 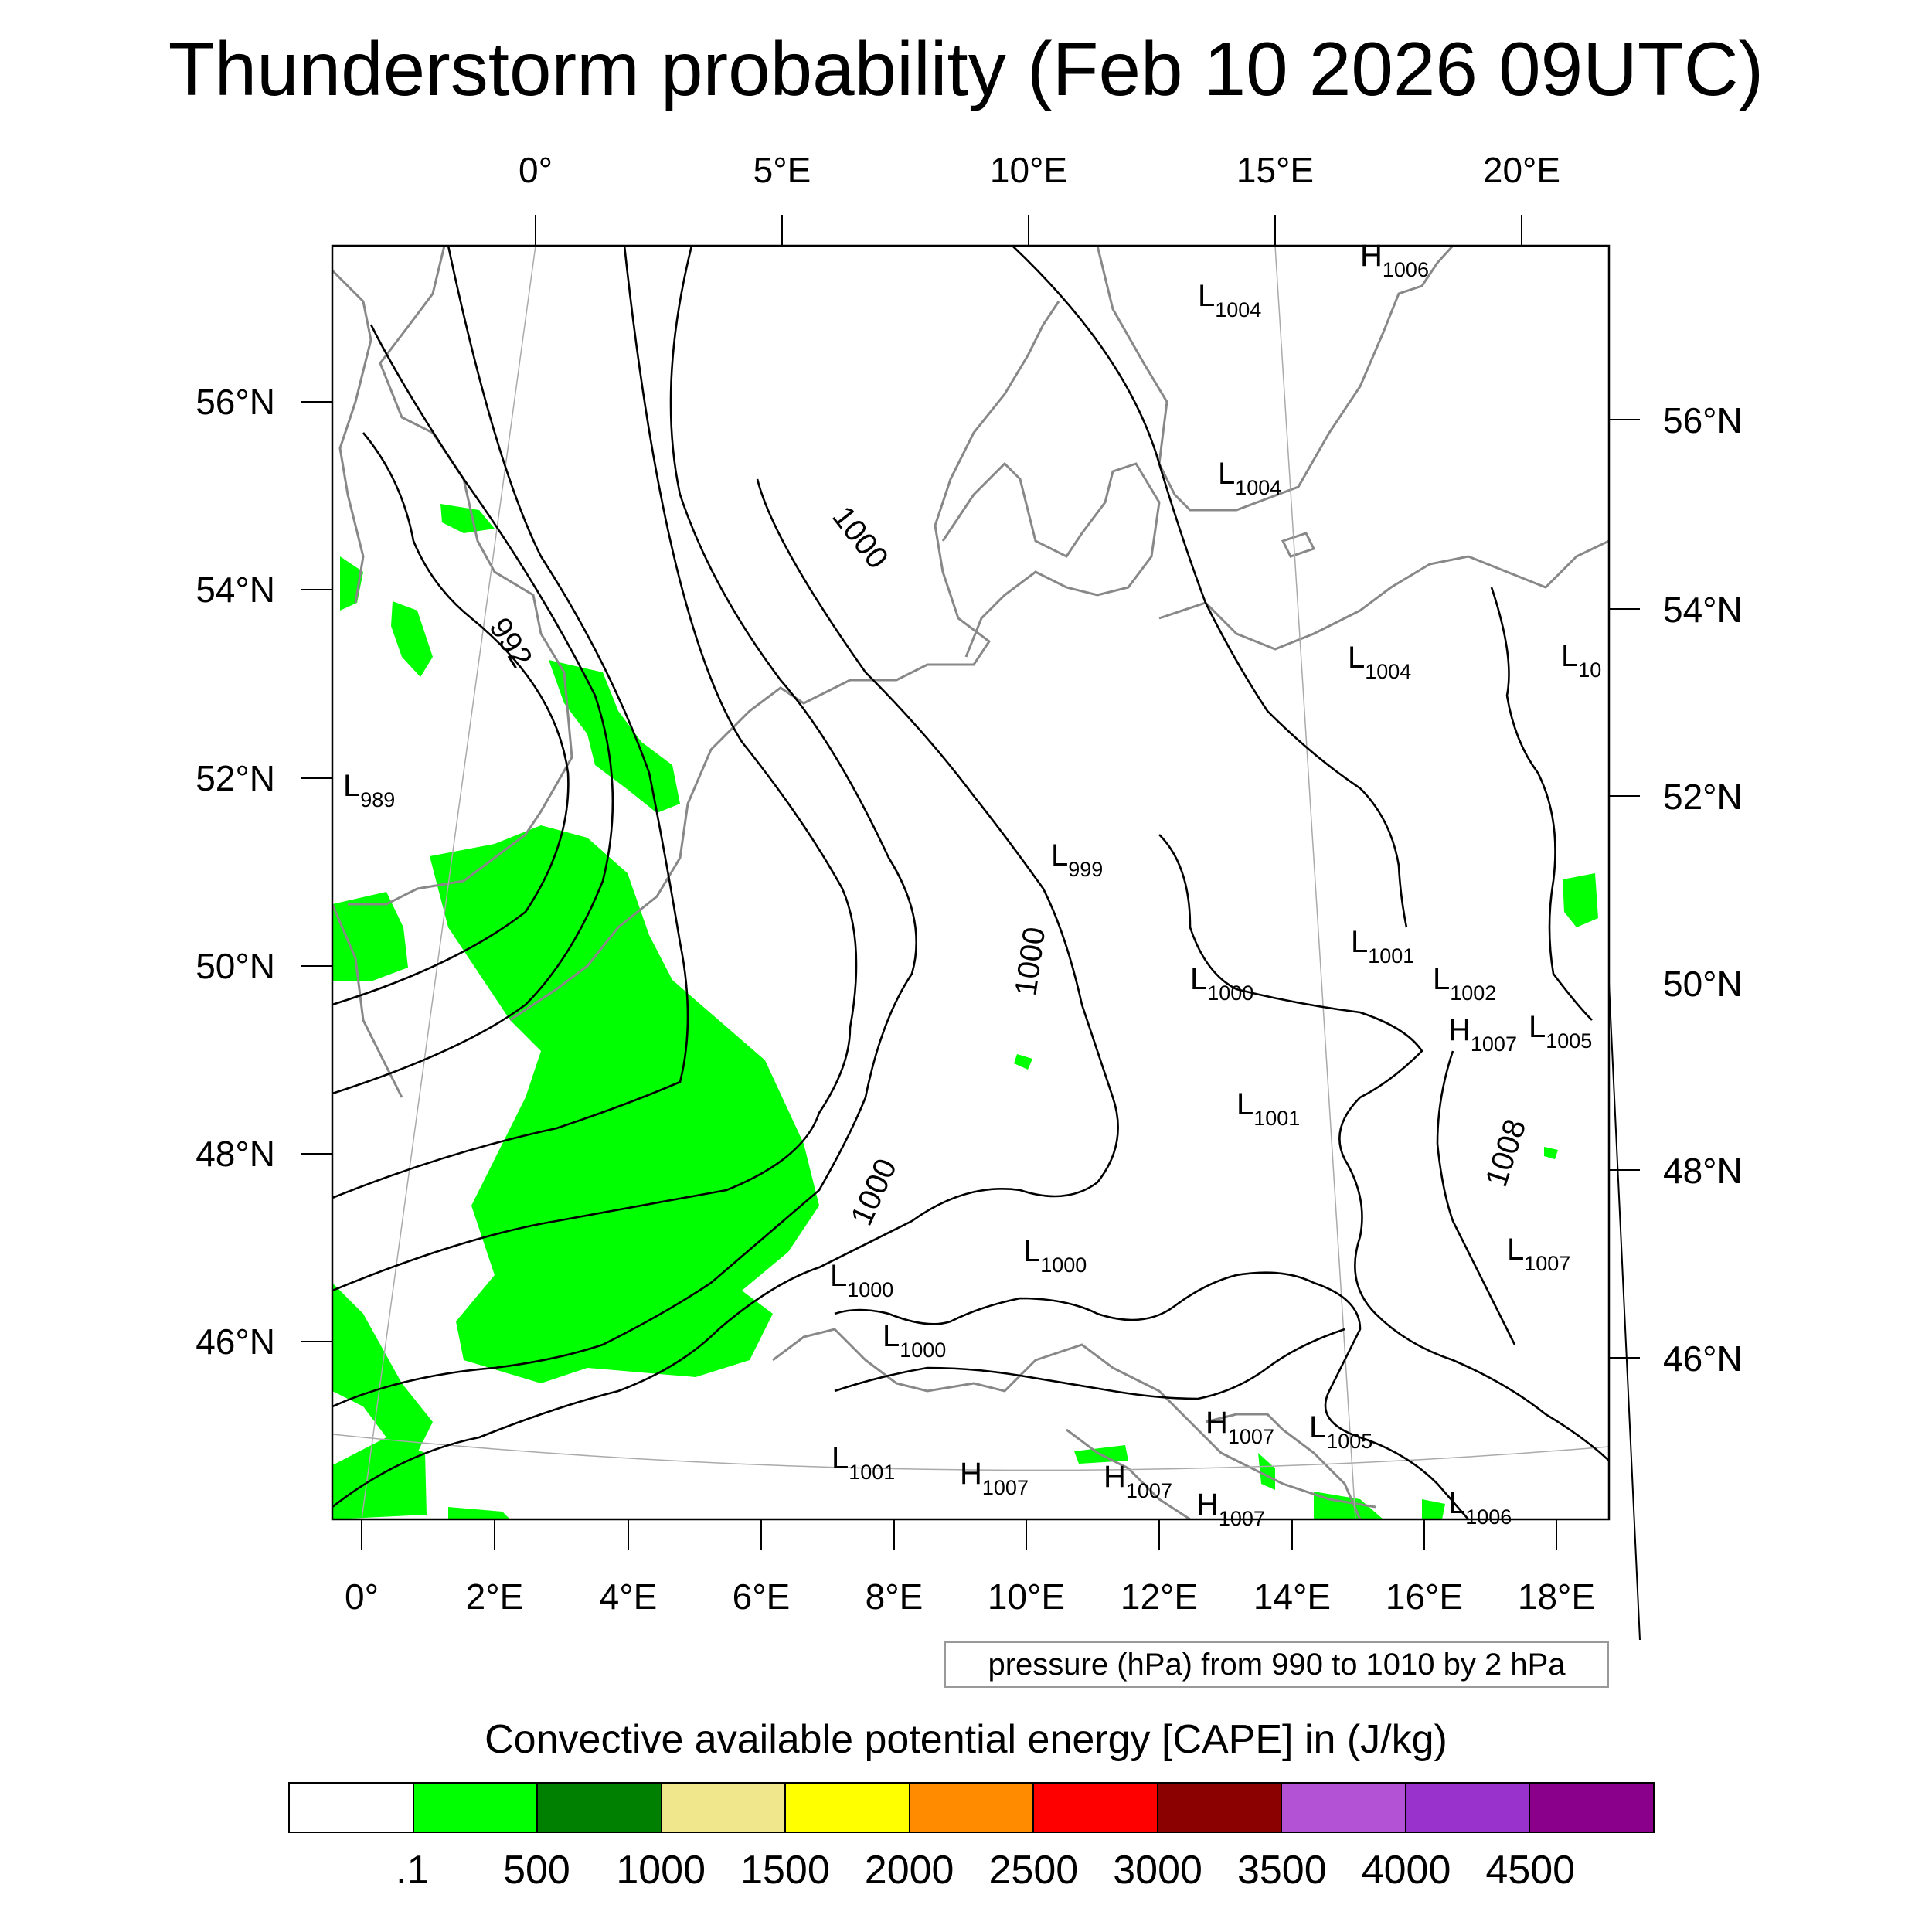 I want to click on lat-label-left: 46°N, so click(x=236, y=1341).